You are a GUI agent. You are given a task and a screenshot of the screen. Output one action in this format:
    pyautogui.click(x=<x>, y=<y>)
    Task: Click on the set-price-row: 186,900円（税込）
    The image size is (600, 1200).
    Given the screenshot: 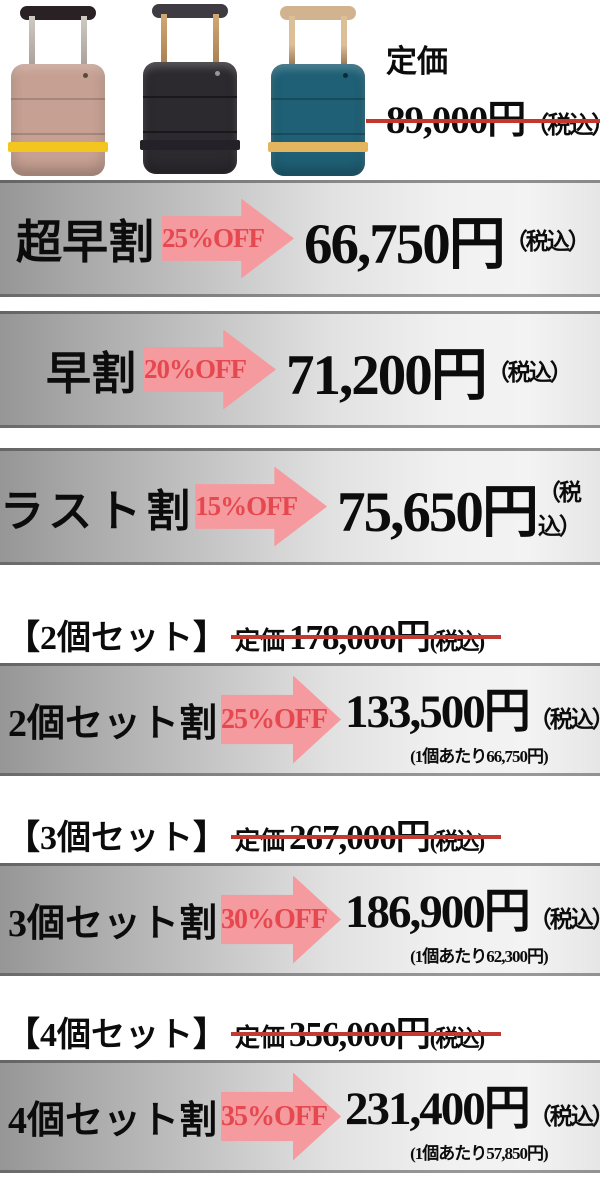 What is the action you would take?
    pyautogui.click(x=472, y=906)
    